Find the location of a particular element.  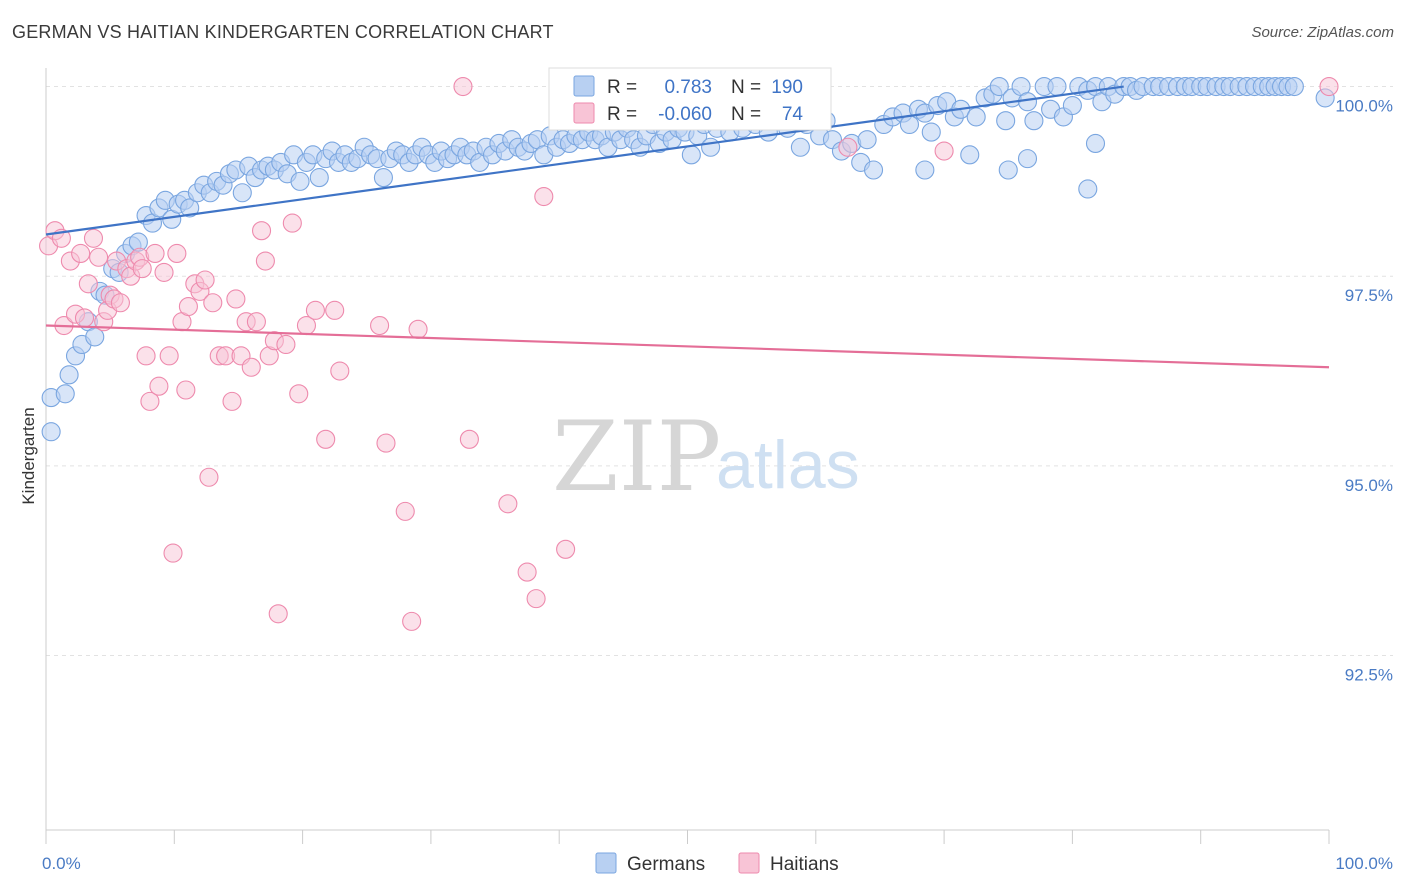

watermark: ZIP atlas is located at coordinates (706, 457).